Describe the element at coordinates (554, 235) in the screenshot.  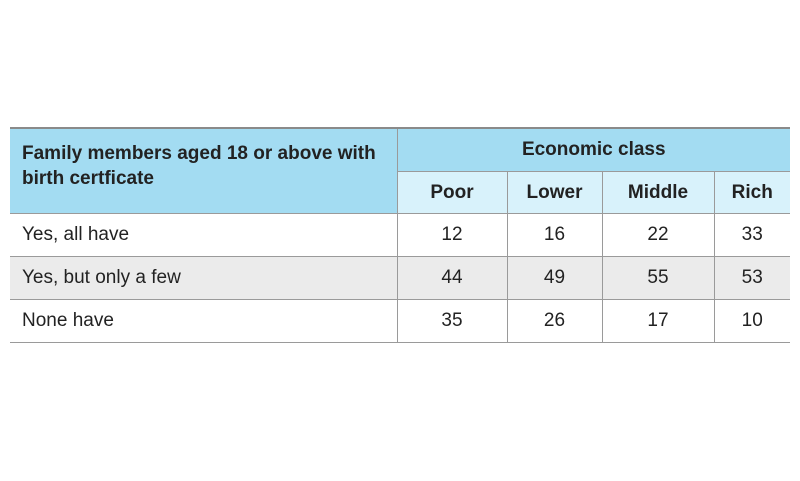
I see `cell-value: 16` at that location.